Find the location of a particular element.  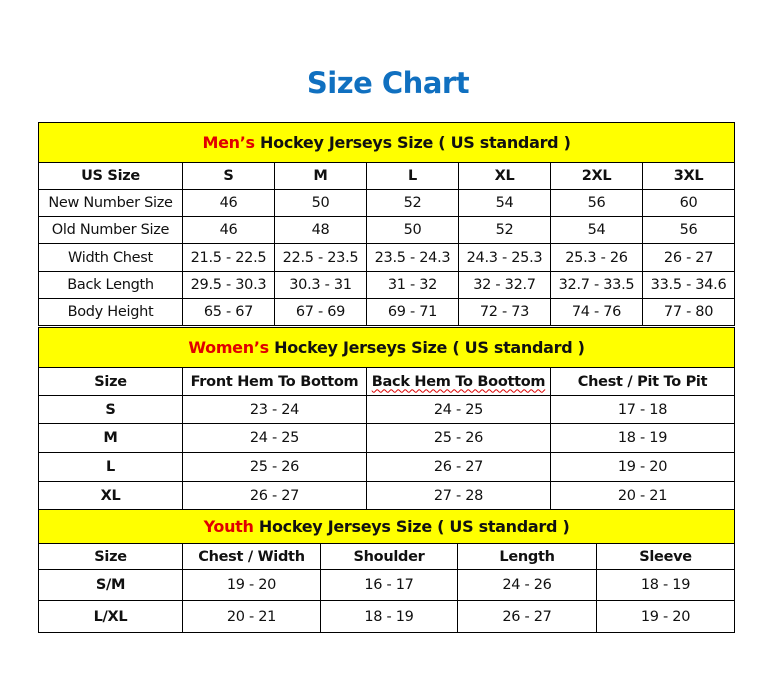

table-cell: 48 is located at coordinates (320, 230).